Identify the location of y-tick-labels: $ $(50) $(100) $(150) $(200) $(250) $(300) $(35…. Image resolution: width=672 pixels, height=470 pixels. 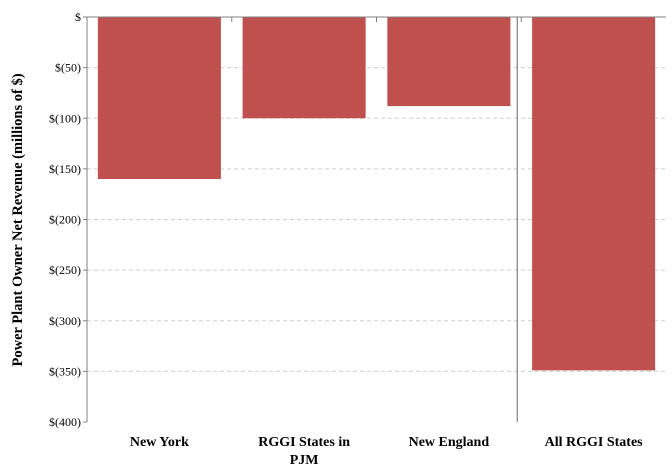
(65, 219).